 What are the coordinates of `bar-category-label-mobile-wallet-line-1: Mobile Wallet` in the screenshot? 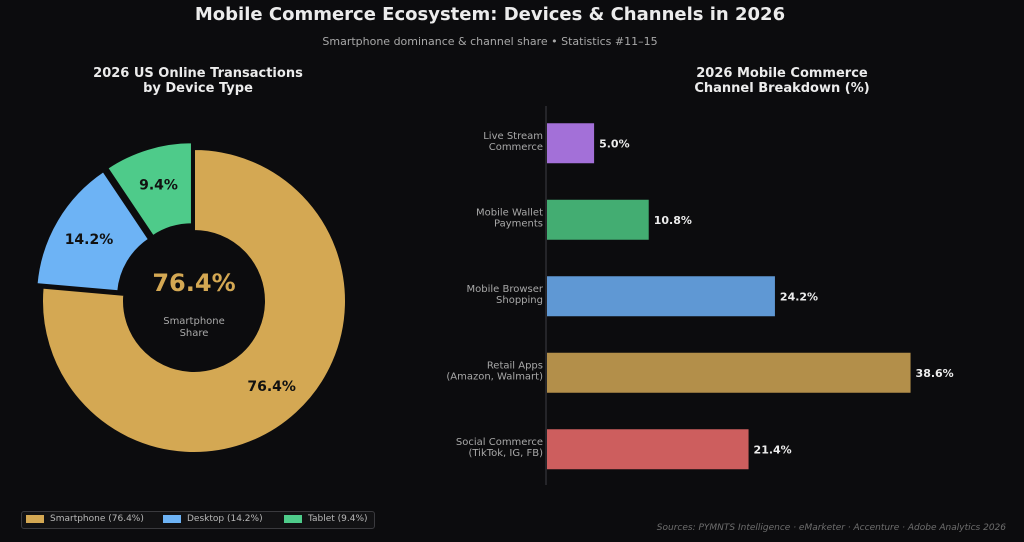 It's located at (509, 212).